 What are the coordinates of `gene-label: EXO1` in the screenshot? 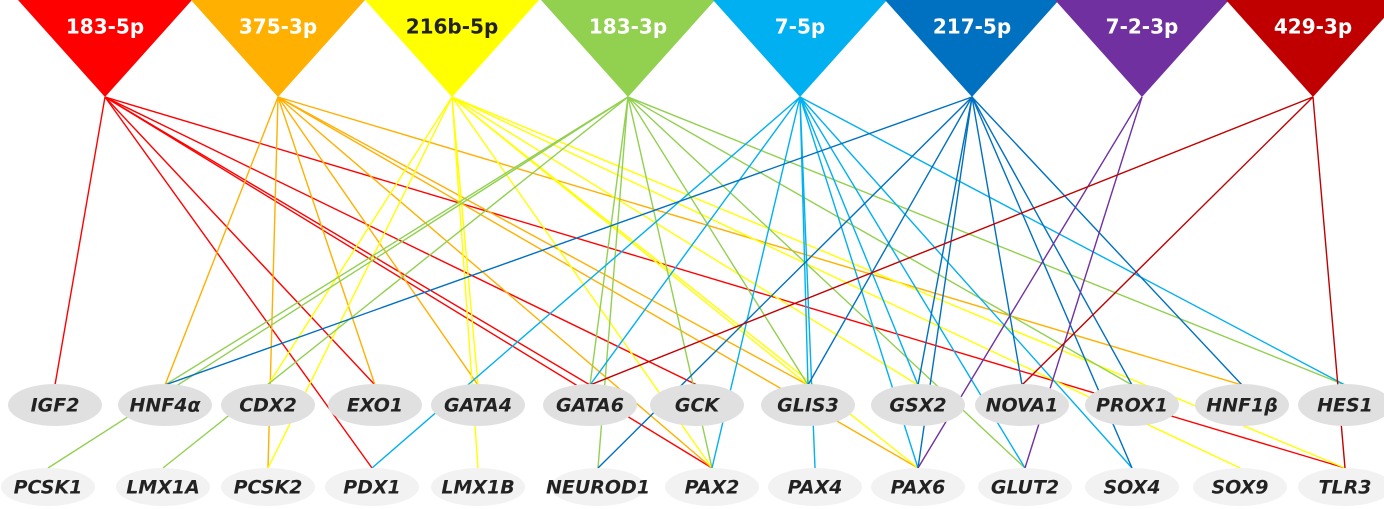 It's located at (375, 406).